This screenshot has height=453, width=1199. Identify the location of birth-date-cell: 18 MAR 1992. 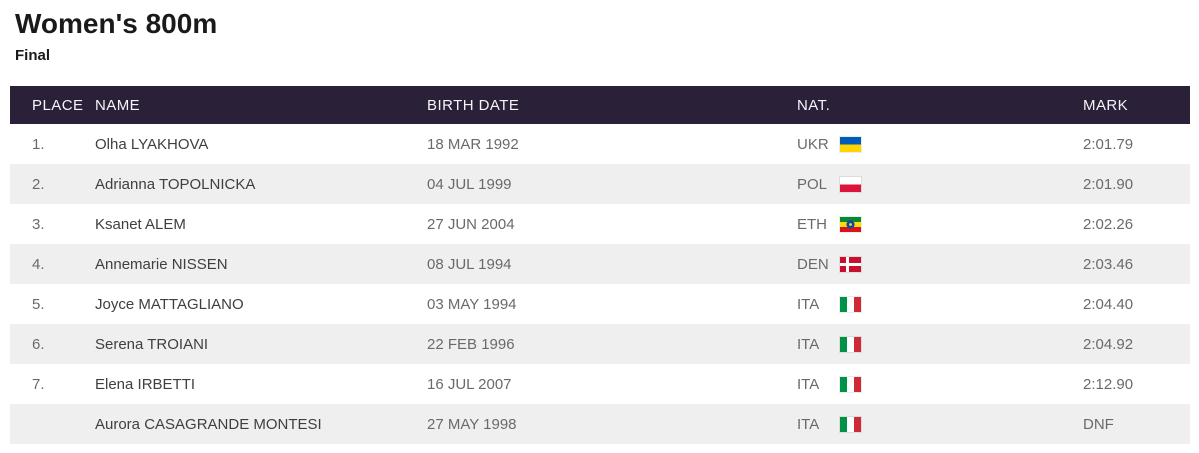
(473, 144).